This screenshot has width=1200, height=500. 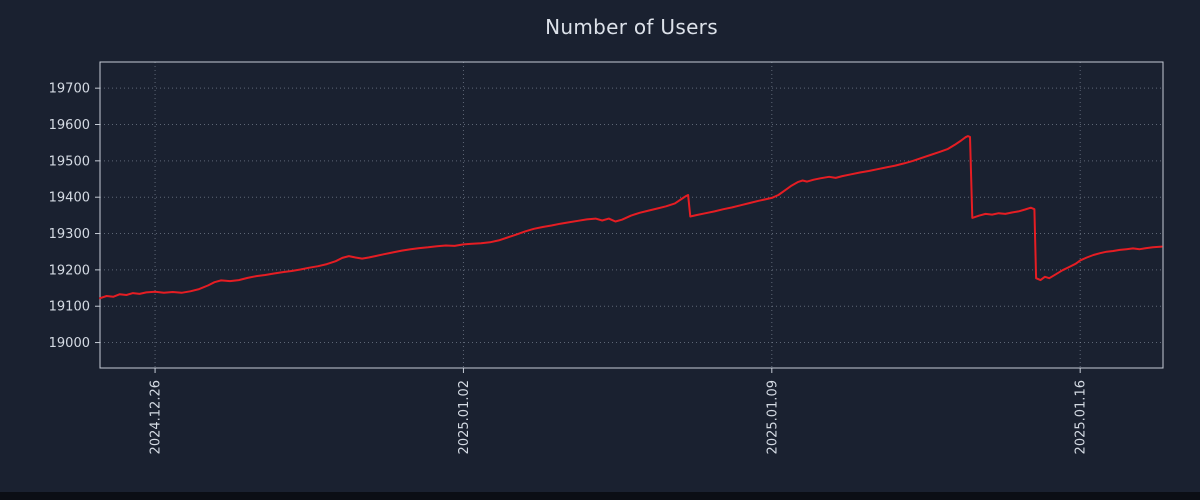 I want to click on y-tick-label: 19700, so click(x=69, y=89).